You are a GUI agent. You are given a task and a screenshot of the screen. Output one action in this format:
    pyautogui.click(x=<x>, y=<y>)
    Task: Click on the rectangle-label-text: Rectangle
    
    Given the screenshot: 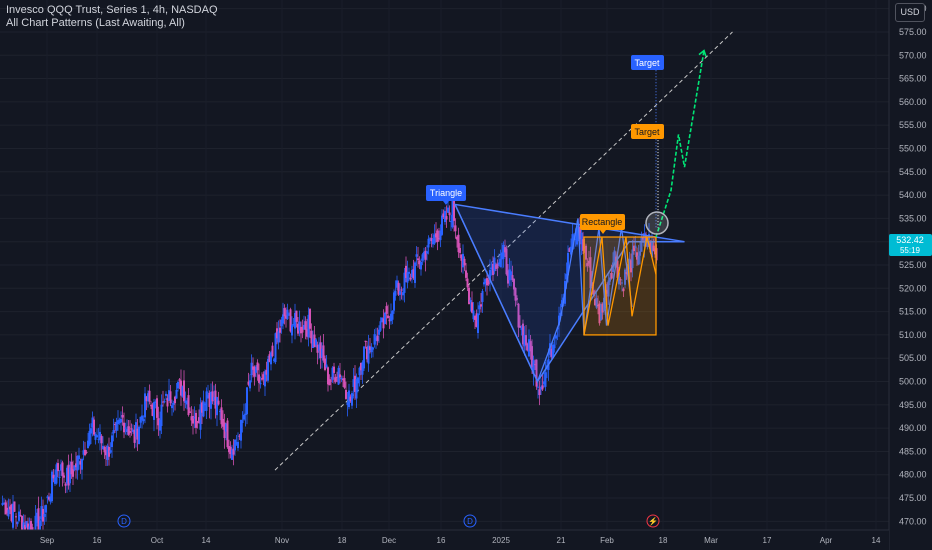 What is the action you would take?
    pyautogui.click(x=602, y=222)
    